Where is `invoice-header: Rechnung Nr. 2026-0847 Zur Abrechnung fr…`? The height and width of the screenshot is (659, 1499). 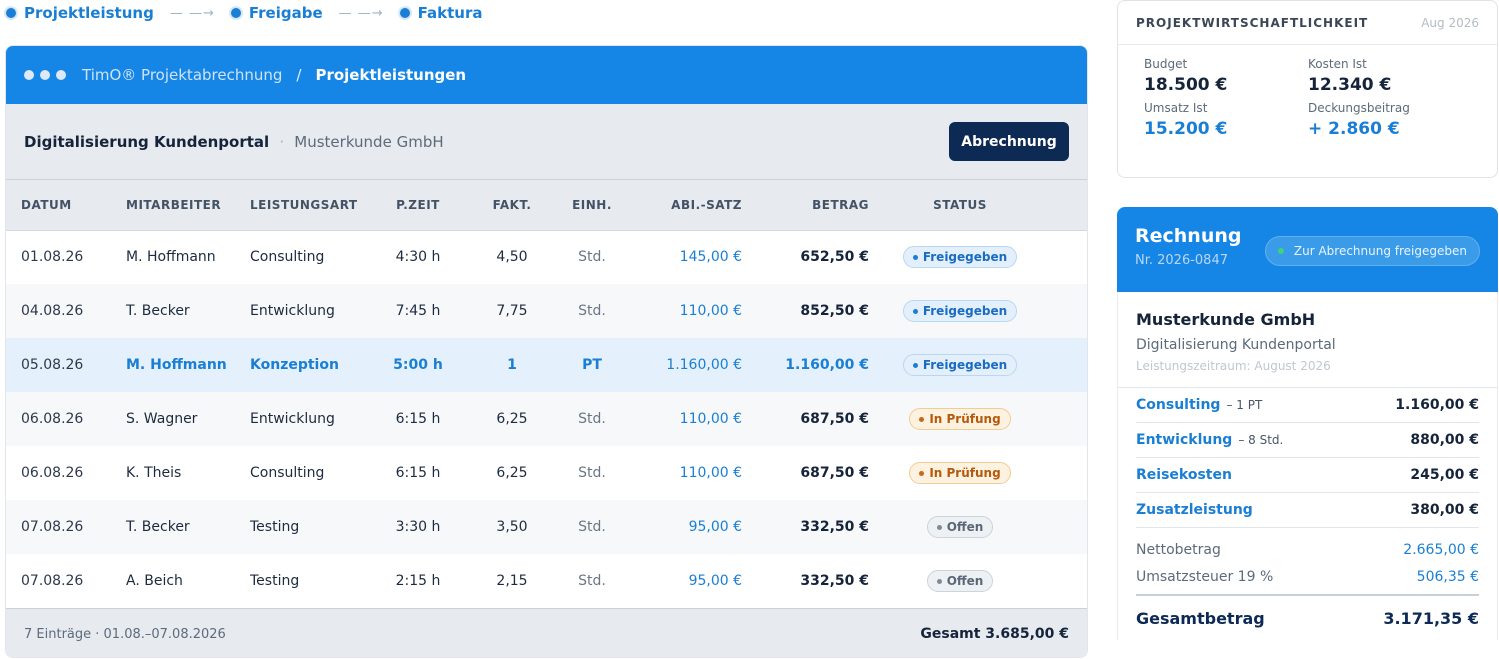
invoice-header: Rechnung Nr. 2026-0847 Zur Abrechnung fr… is located at coordinates (1307, 249).